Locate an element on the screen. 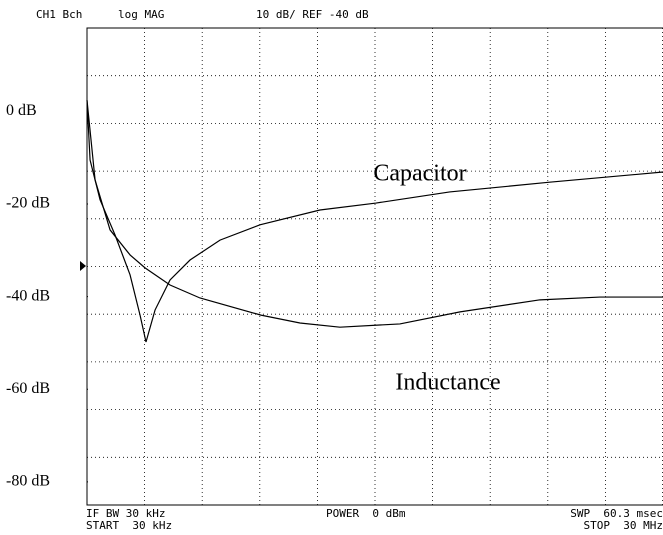 This screenshot has width=663, height=535. power: POWER 0 dBm is located at coordinates (366, 513).